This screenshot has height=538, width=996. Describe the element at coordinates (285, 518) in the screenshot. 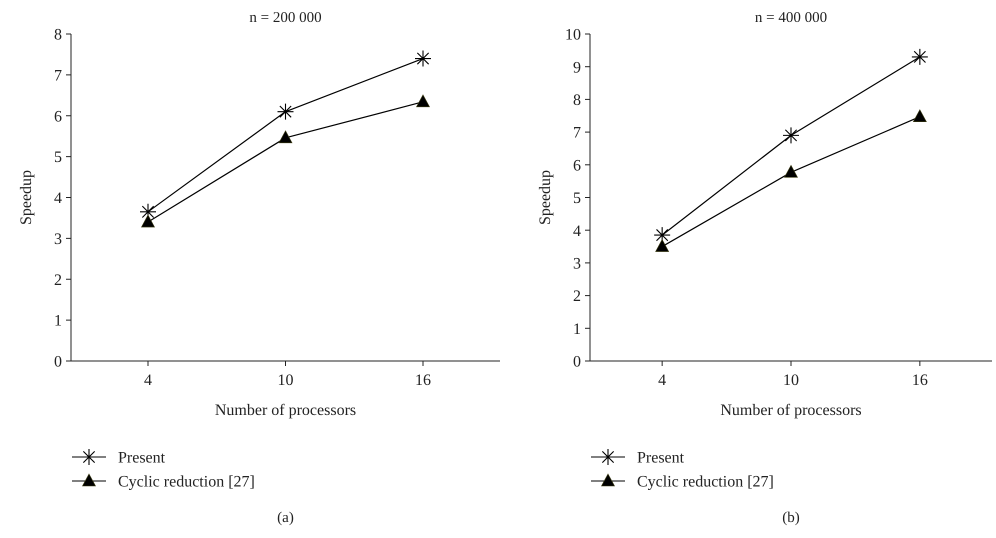

I see `text: (a)` at that location.